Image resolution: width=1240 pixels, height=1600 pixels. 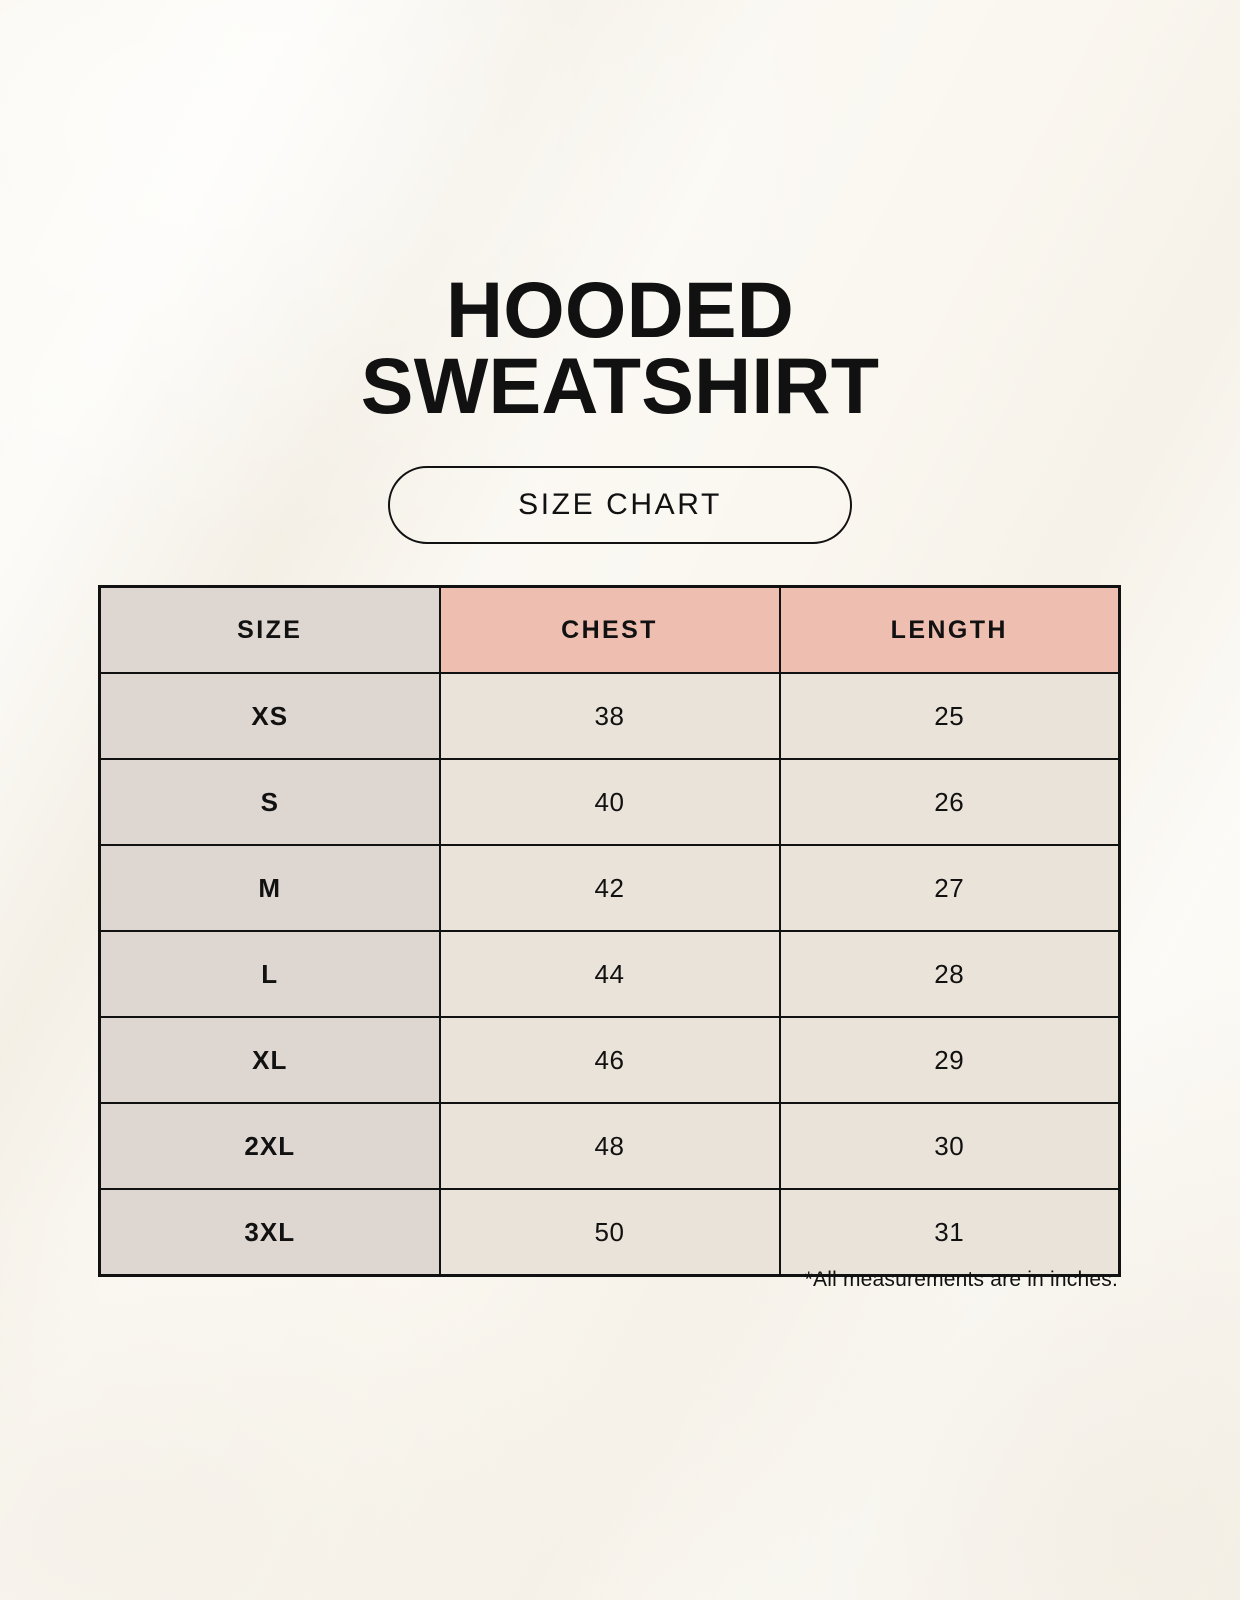 What do you see at coordinates (269, 974) in the screenshot?
I see `cell-size: L` at bounding box center [269, 974].